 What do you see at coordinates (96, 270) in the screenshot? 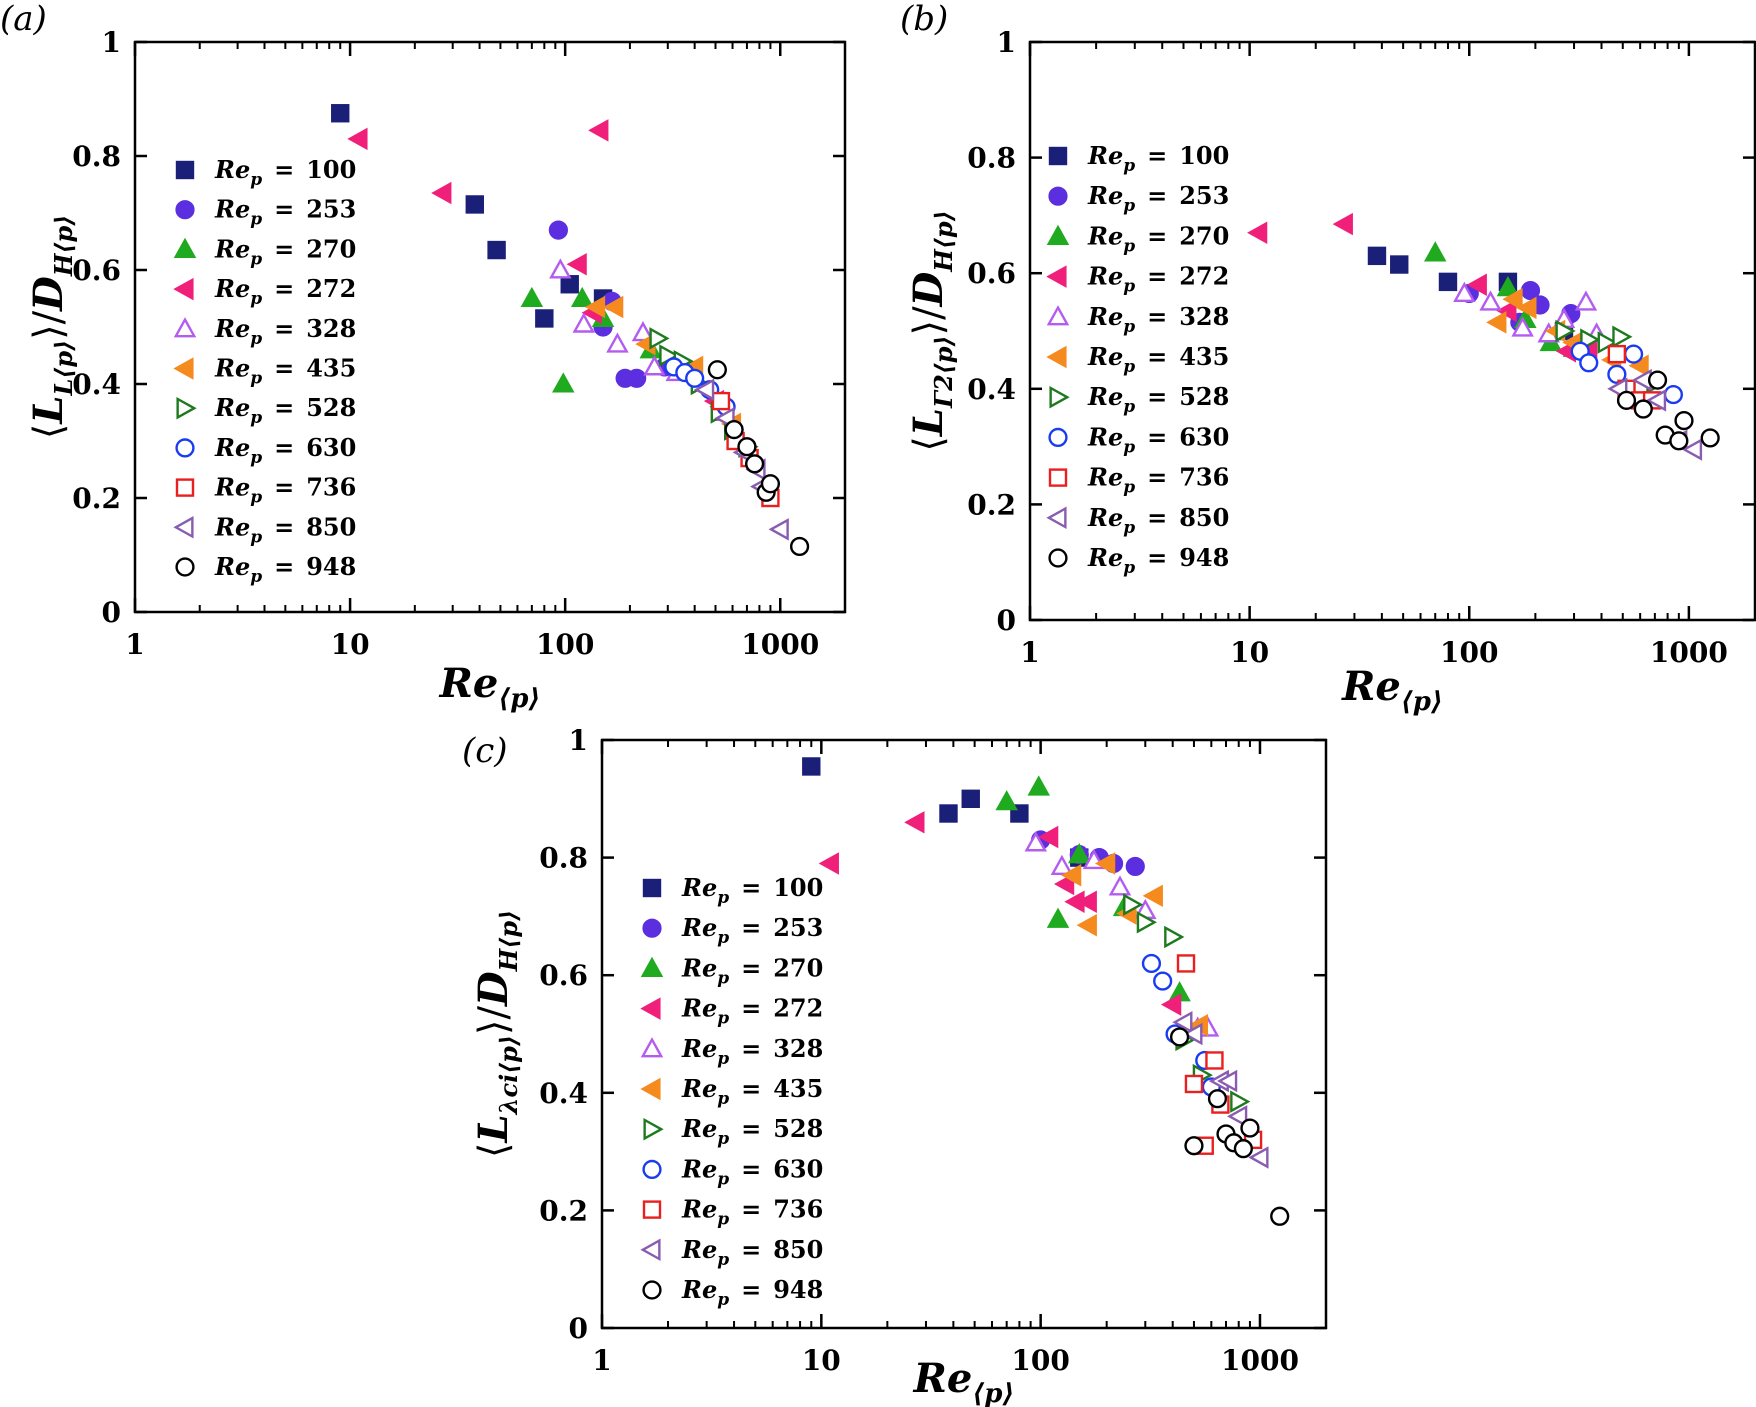
I see `y-tick-label: 0.6` at bounding box center [96, 270].